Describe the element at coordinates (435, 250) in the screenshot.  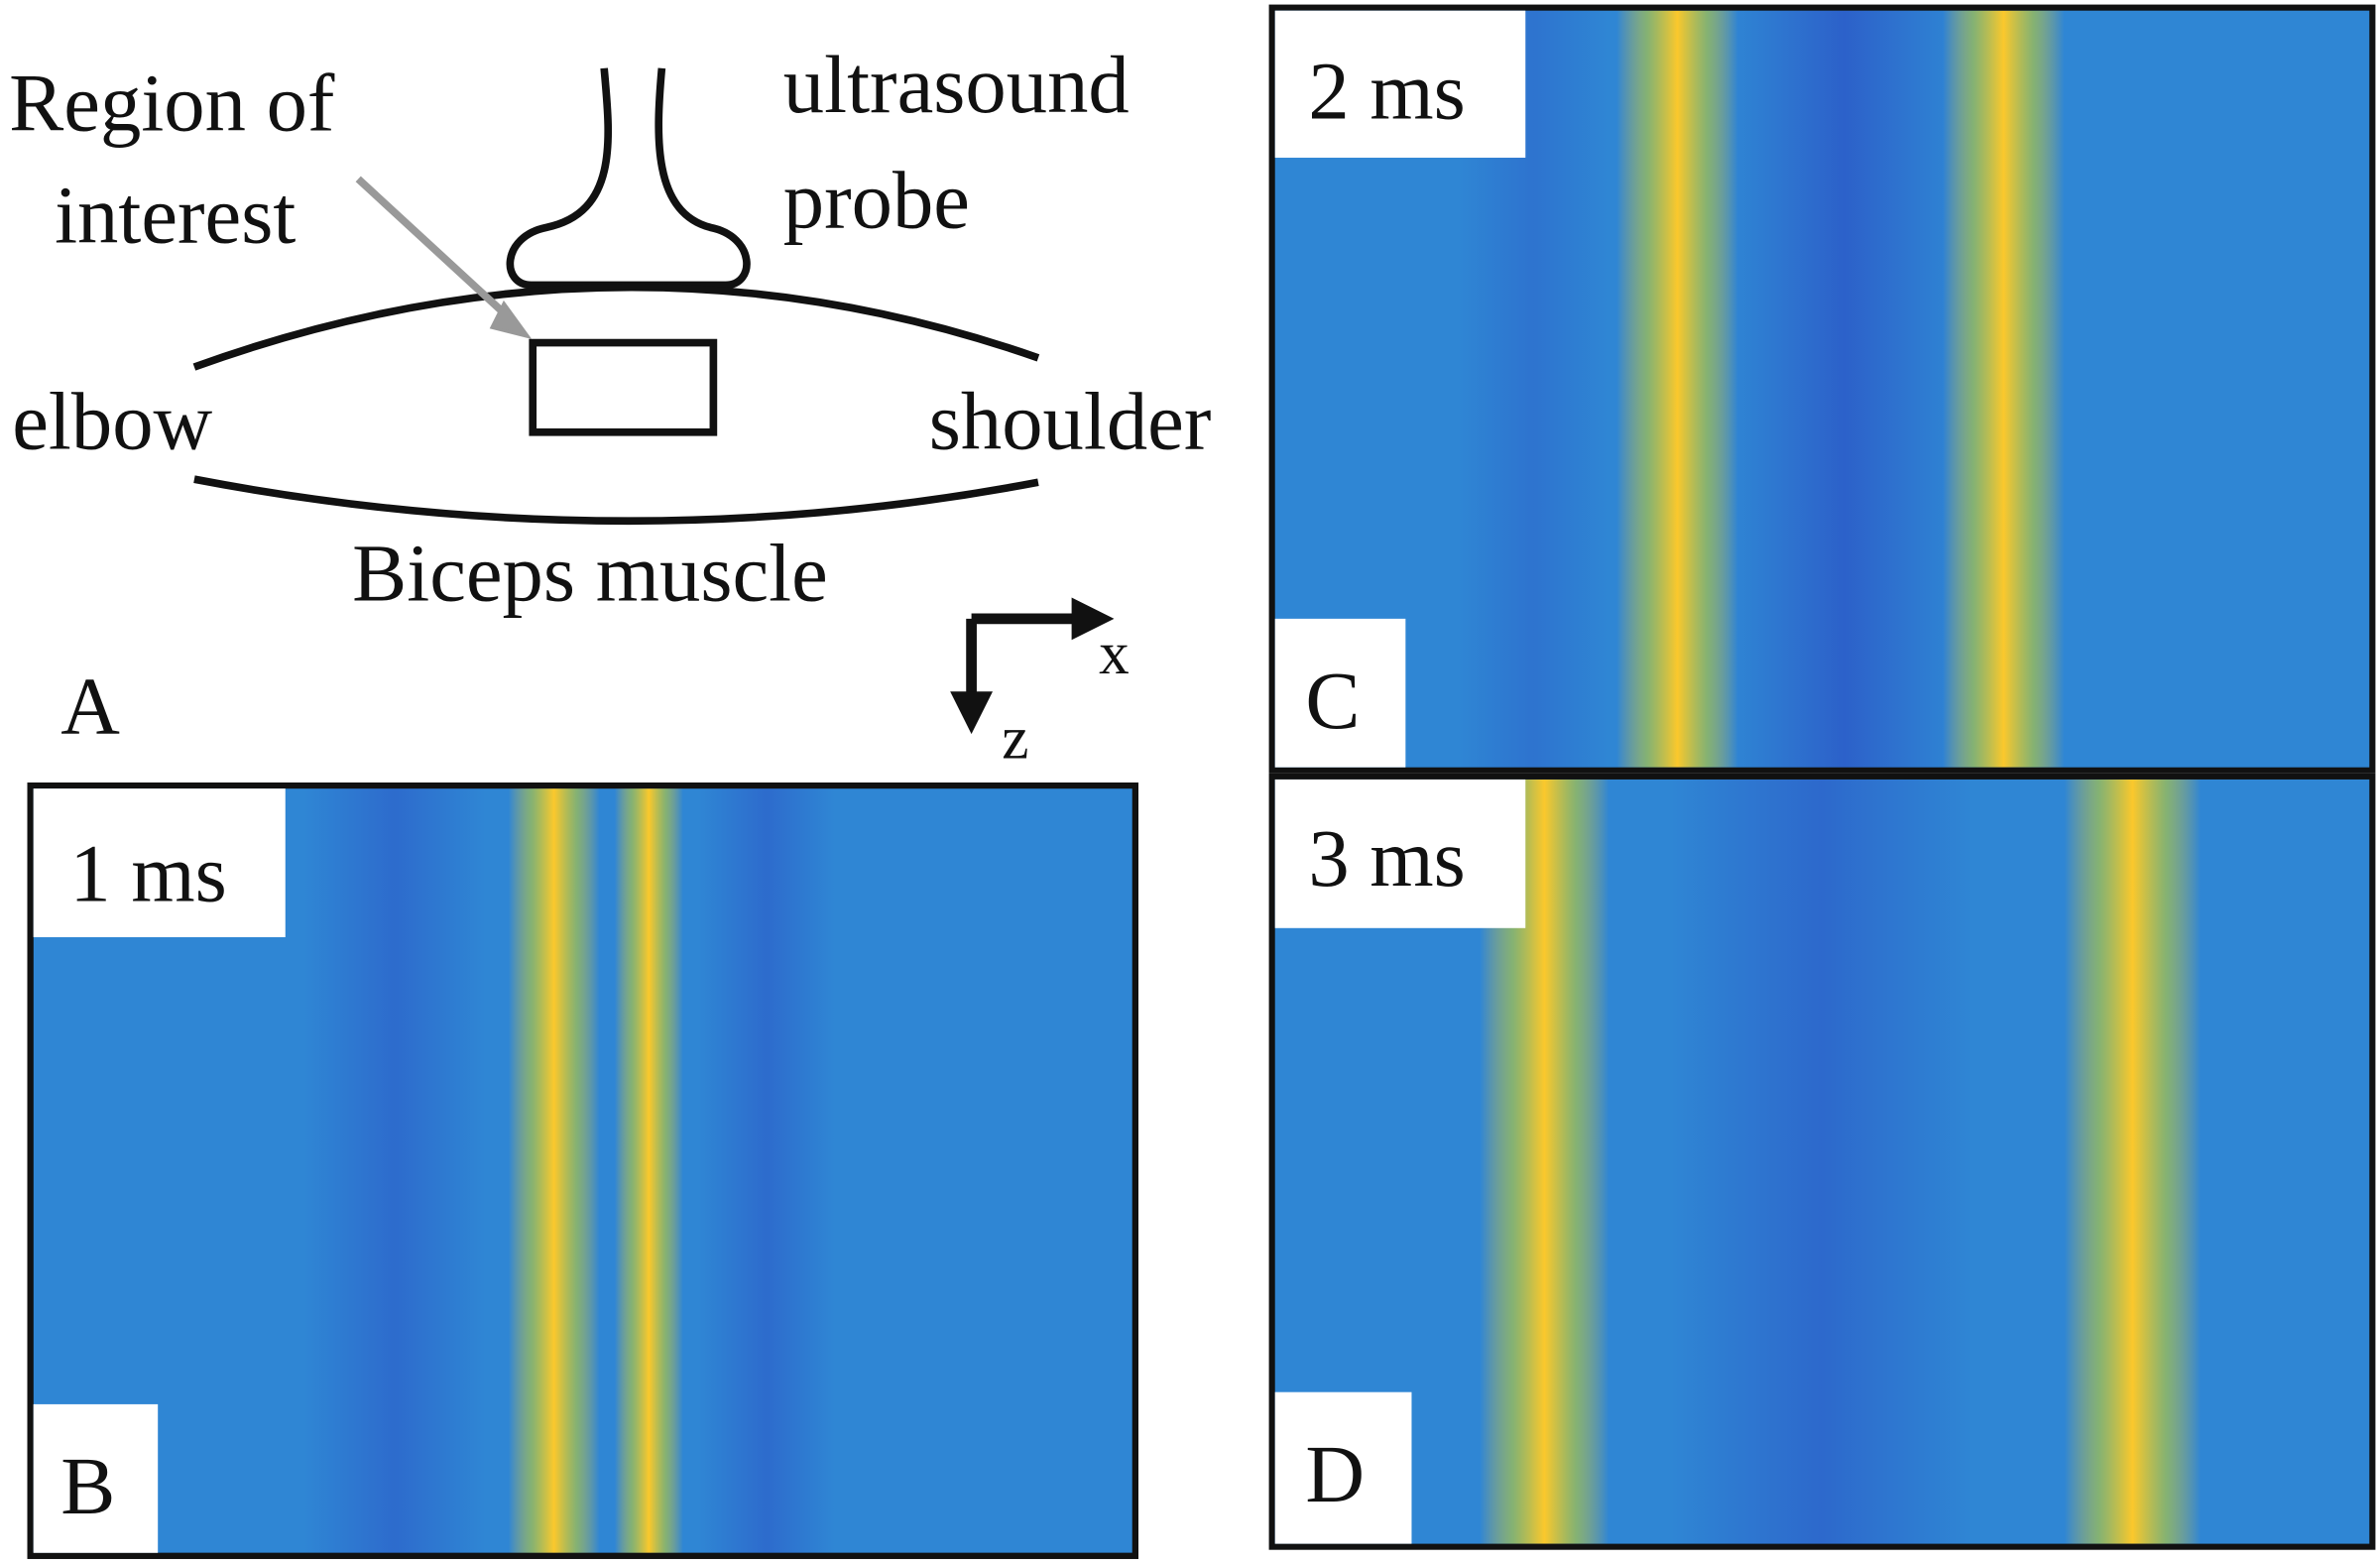
I see `roi-arrow` at that location.